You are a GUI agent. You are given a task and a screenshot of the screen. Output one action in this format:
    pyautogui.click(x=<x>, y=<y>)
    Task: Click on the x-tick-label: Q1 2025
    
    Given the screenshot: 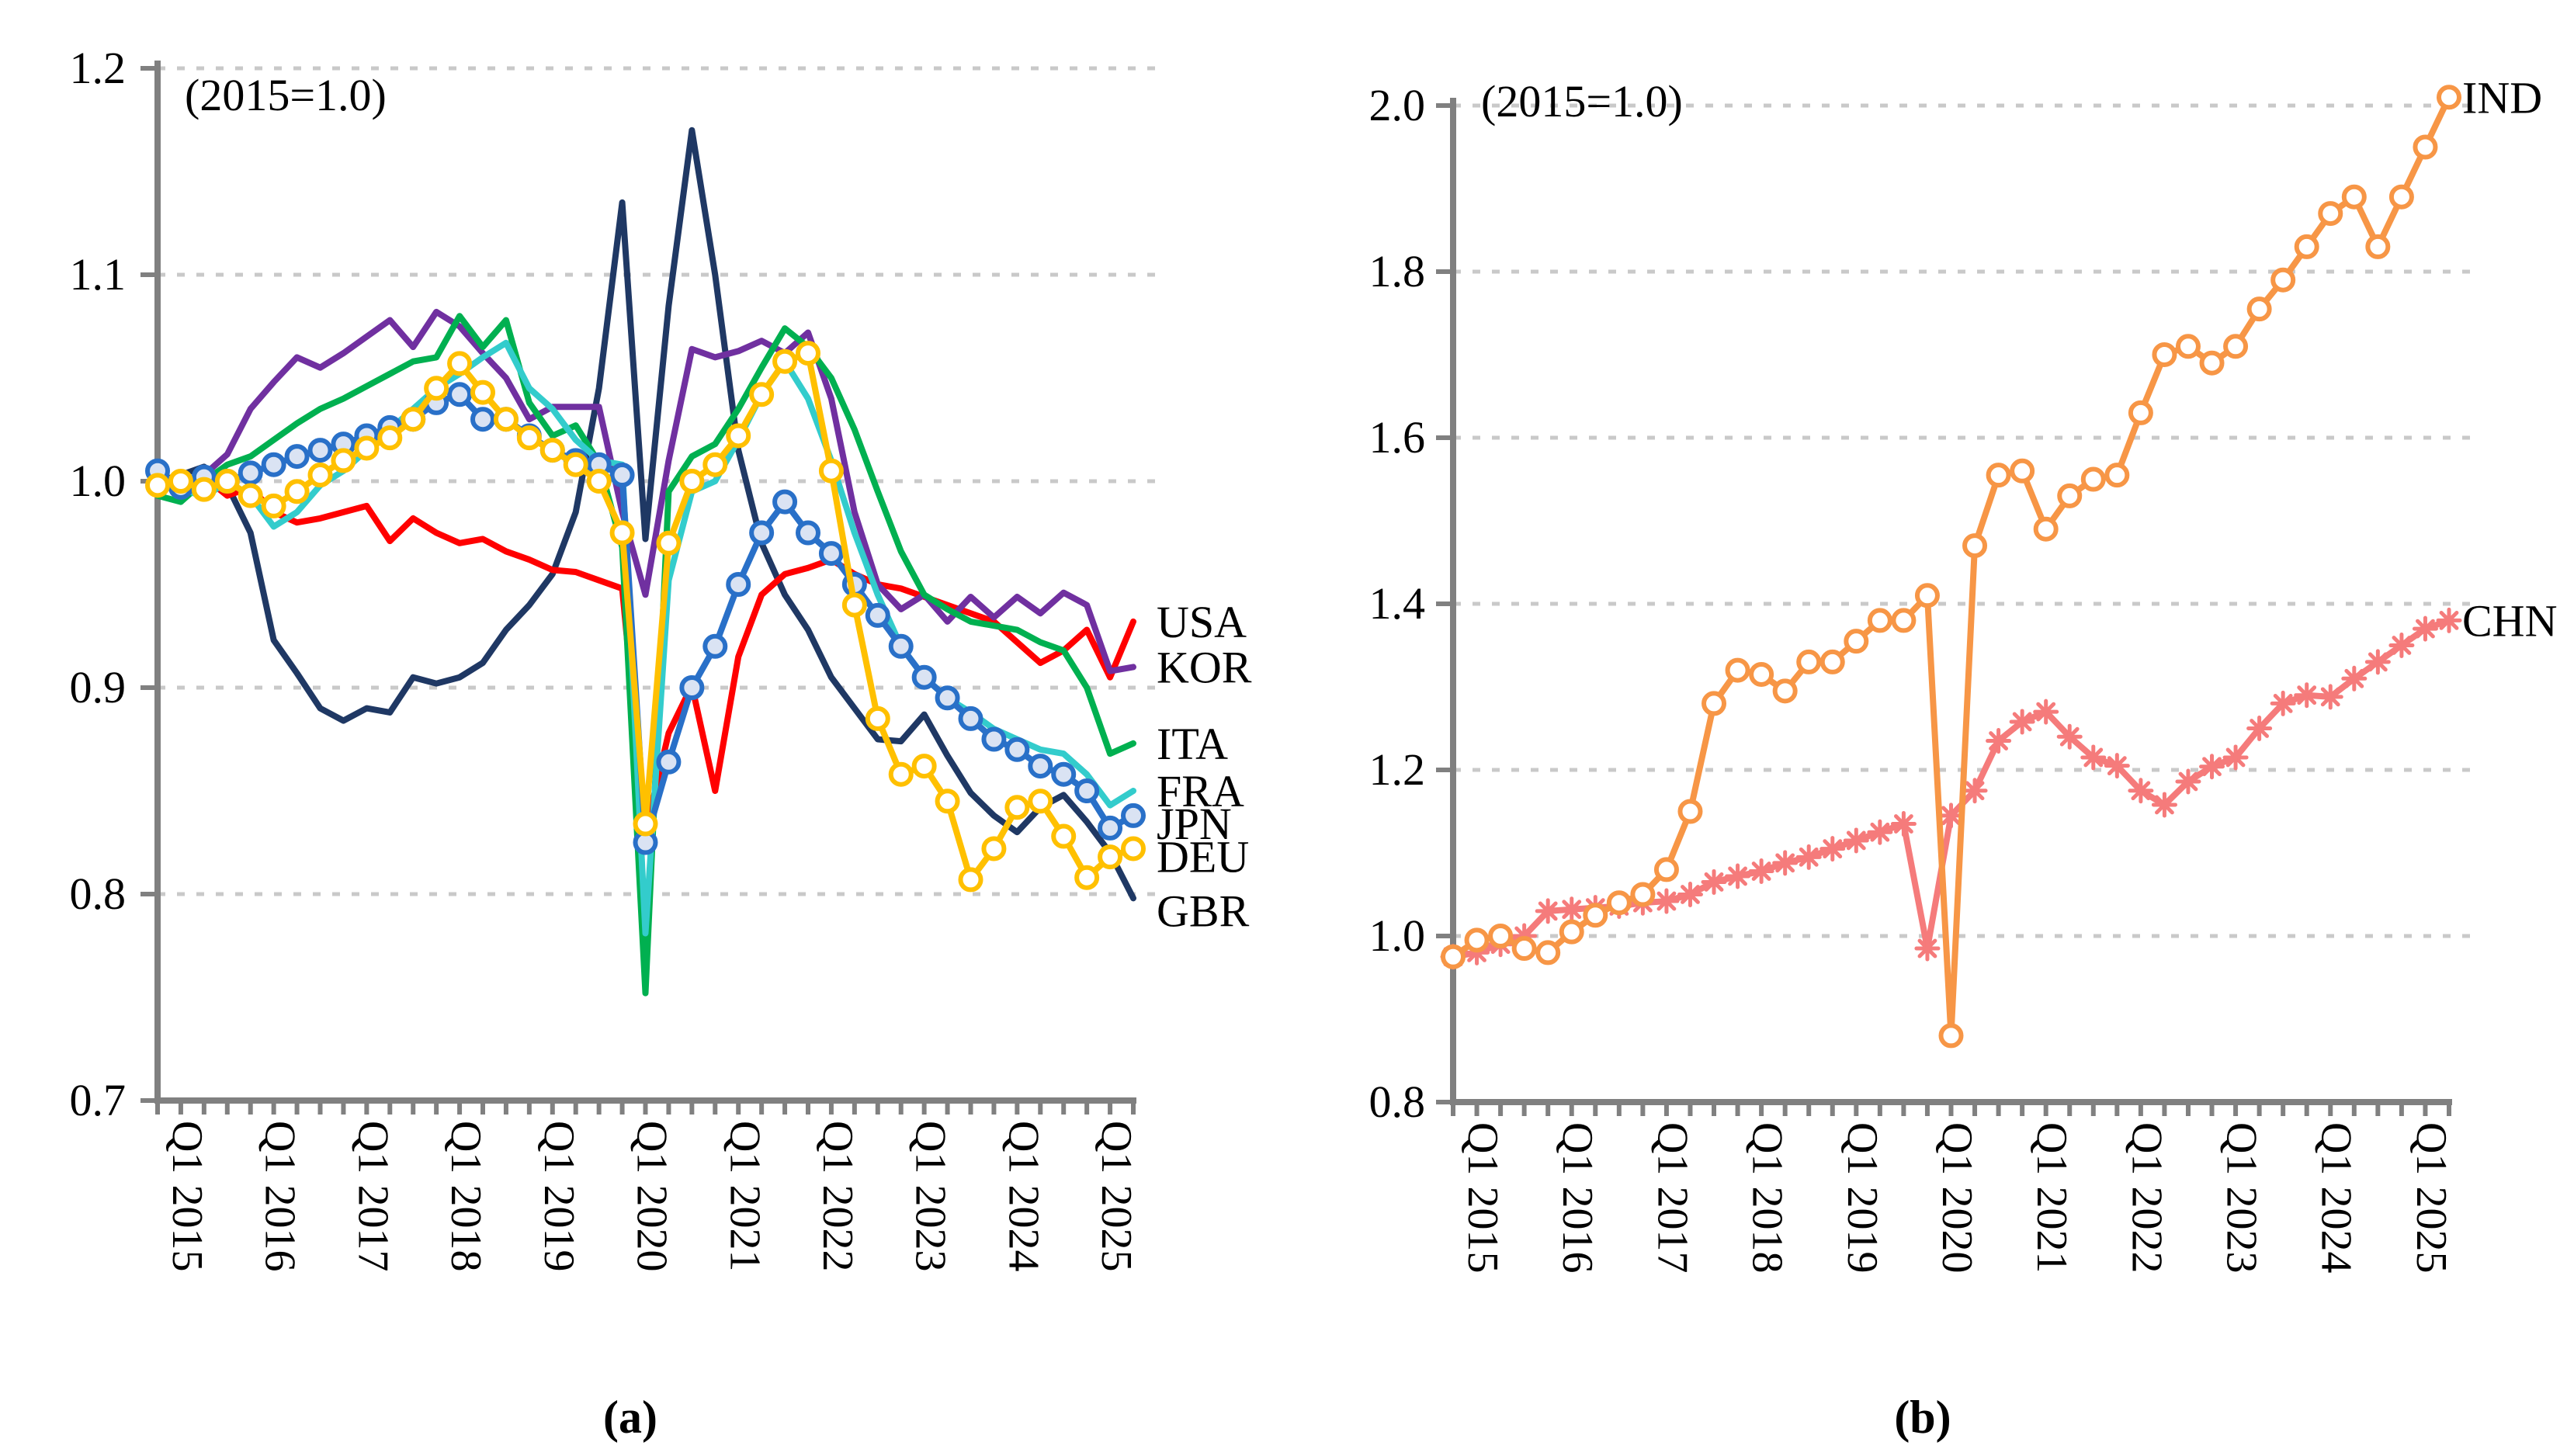 What is the action you would take?
    pyautogui.click(x=2431, y=1197)
    